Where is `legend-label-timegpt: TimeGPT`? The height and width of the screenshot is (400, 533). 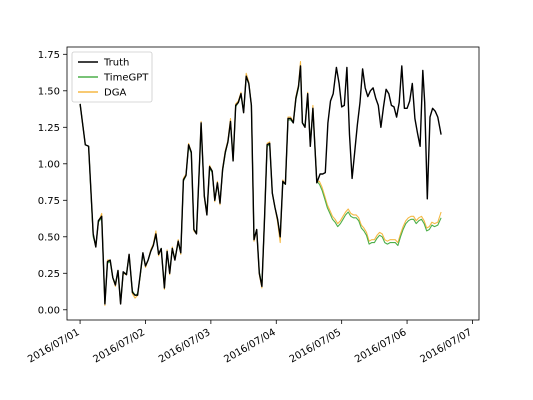
legend-label-timegpt: TimeGPT is located at coordinates (126, 78).